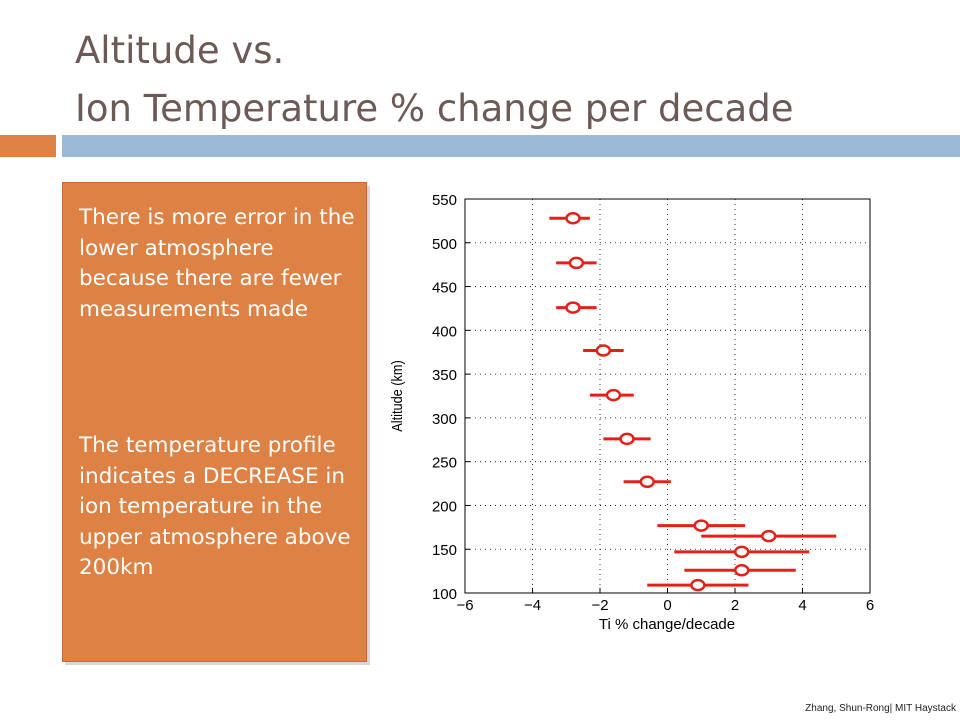  What do you see at coordinates (28, 146) in the screenshot?
I see `accent-bar-orange` at bounding box center [28, 146].